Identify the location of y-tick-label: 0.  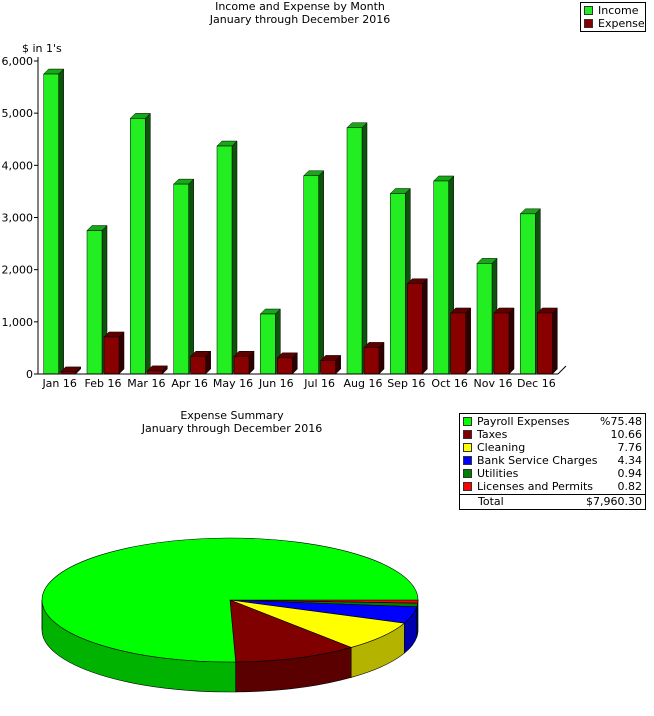
(29, 374).